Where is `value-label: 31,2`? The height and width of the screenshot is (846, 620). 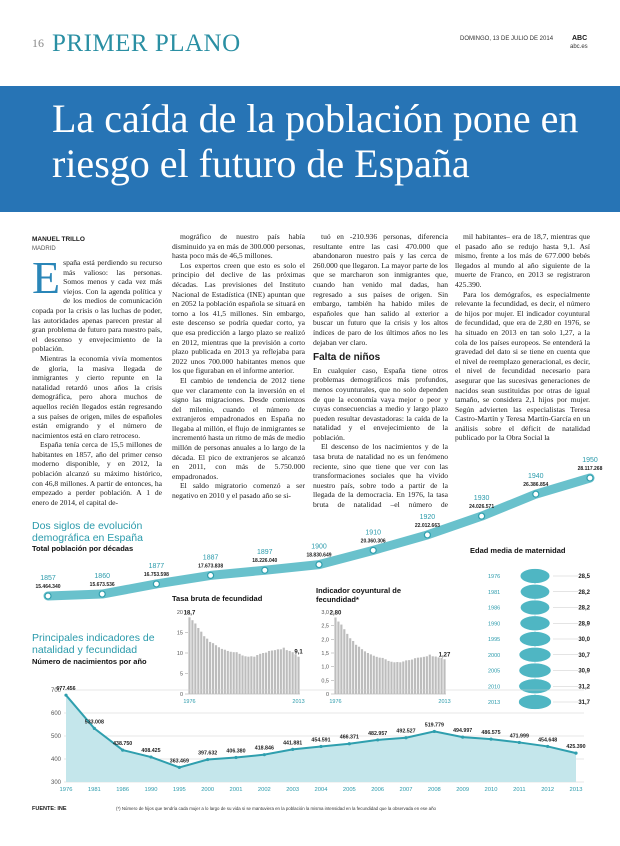
value-label: 31,2 is located at coordinates (584, 687).